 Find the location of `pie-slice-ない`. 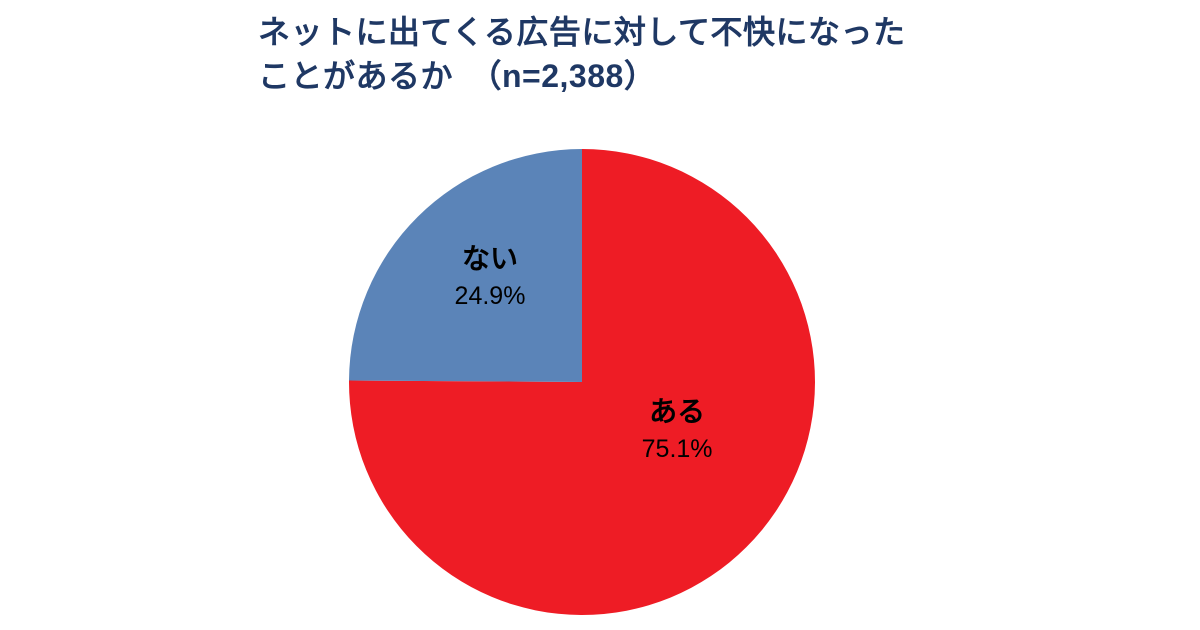

pie-slice-ない is located at coordinates (465, 265).